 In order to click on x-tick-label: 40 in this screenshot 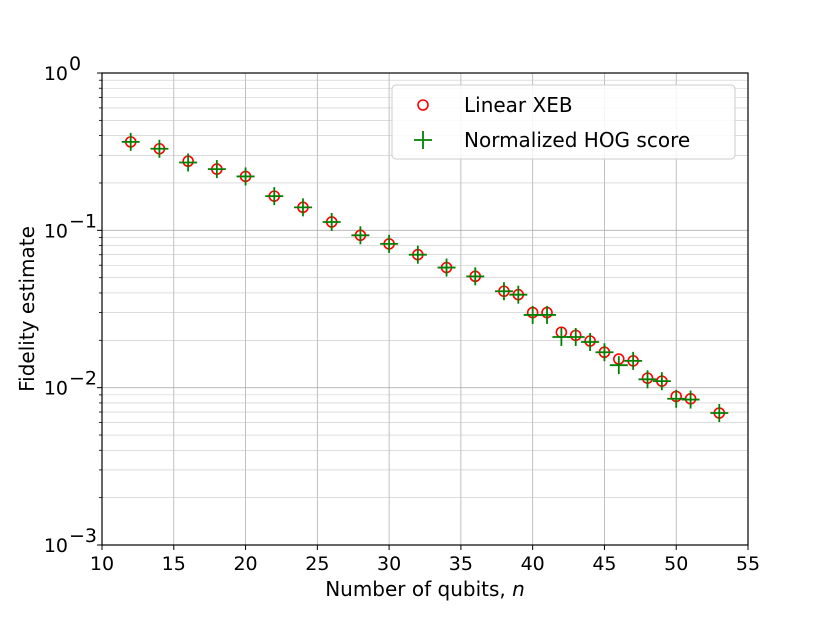, I will do `click(533, 564)`.